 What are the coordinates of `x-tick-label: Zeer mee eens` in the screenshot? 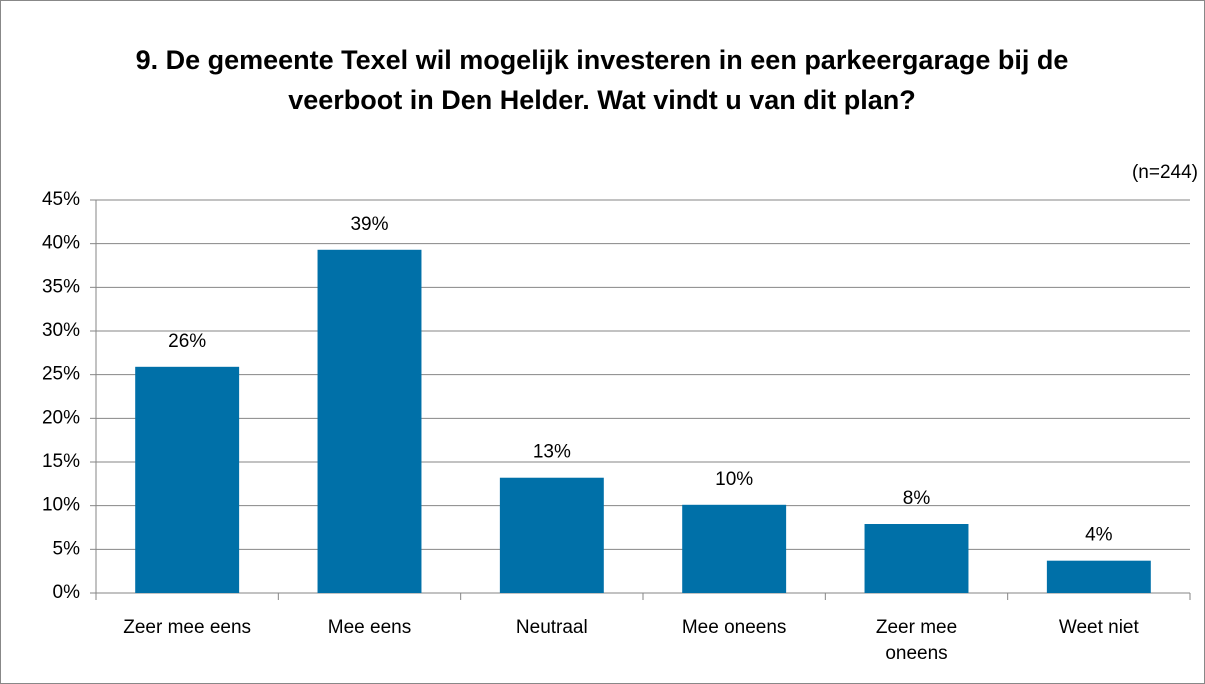 It's located at (187, 627).